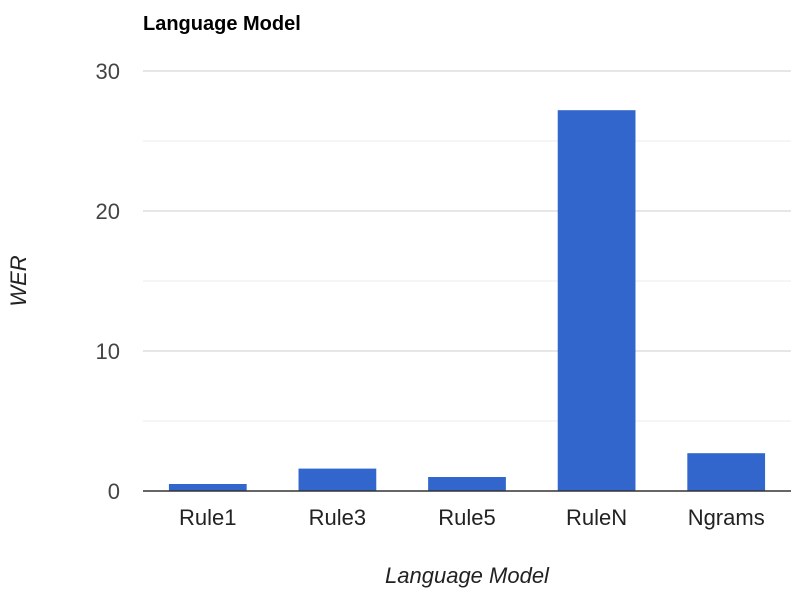 Image resolution: width=811 pixels, height=599 pixels. I want to click on y-tick-label: 30, so click(108, 71).